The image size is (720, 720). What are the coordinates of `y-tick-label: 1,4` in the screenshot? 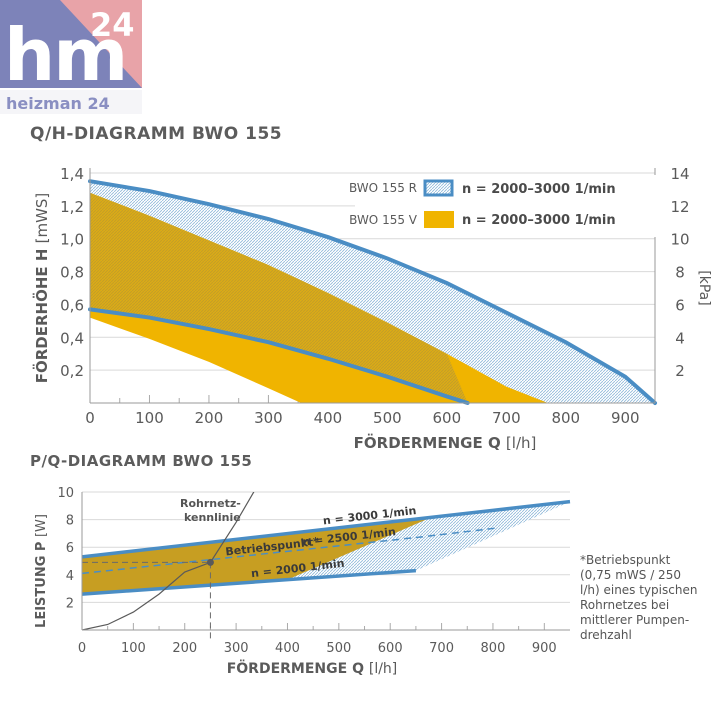 It's located at (72, 174).